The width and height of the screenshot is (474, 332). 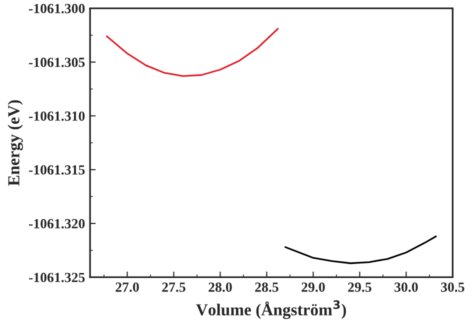 I want to click on x-tick-label: 29.5, so click(x=360, y=287).